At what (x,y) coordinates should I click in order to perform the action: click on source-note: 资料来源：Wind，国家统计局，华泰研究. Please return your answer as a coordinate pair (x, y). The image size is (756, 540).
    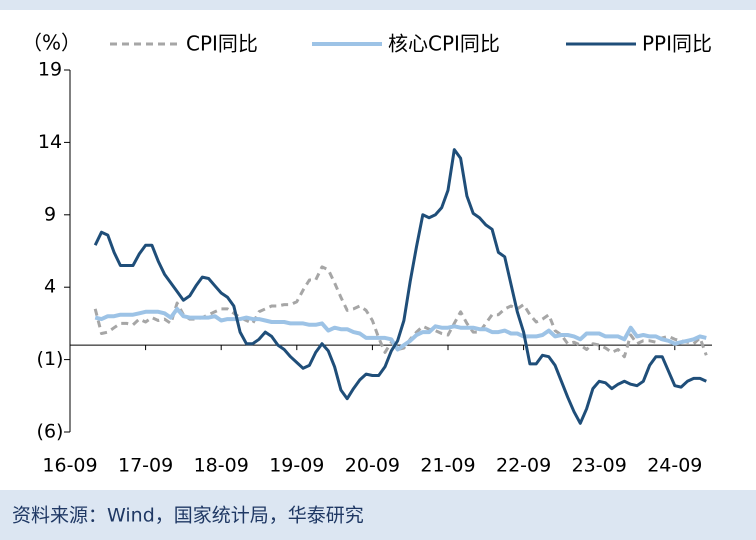
    Looking at the image, I should click on (188, 516).